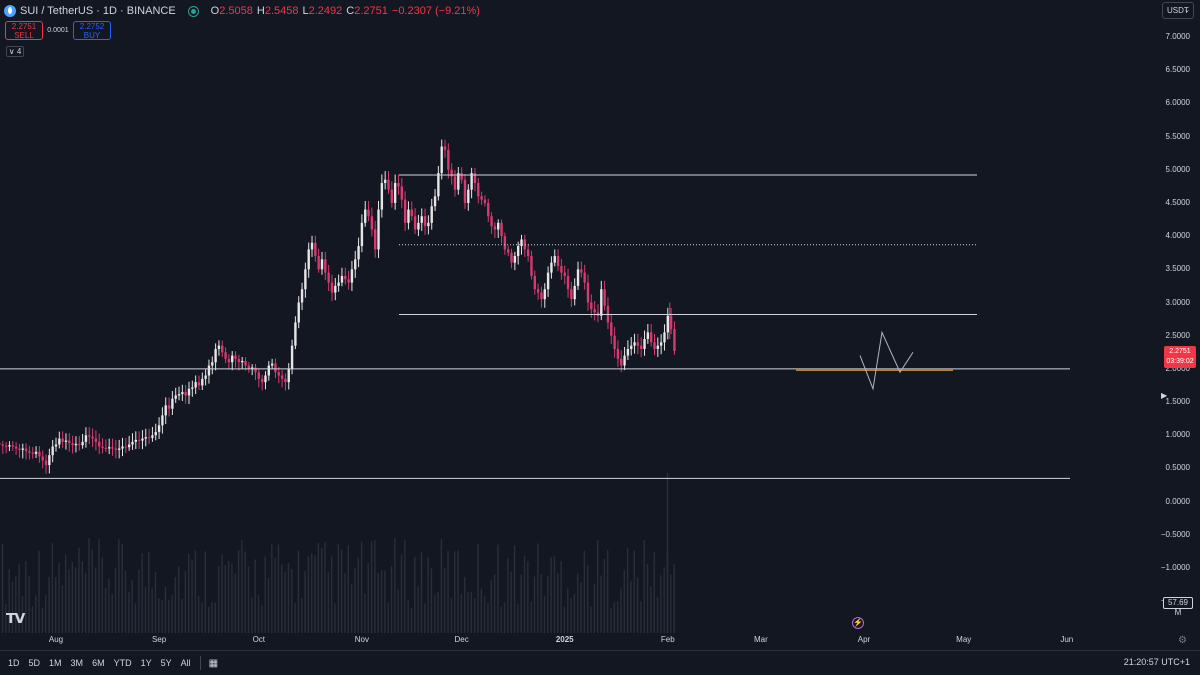 This screenshot has height=675, width=1200. I want to click on y-tick-label: 6.5000, so click(1177, 70).